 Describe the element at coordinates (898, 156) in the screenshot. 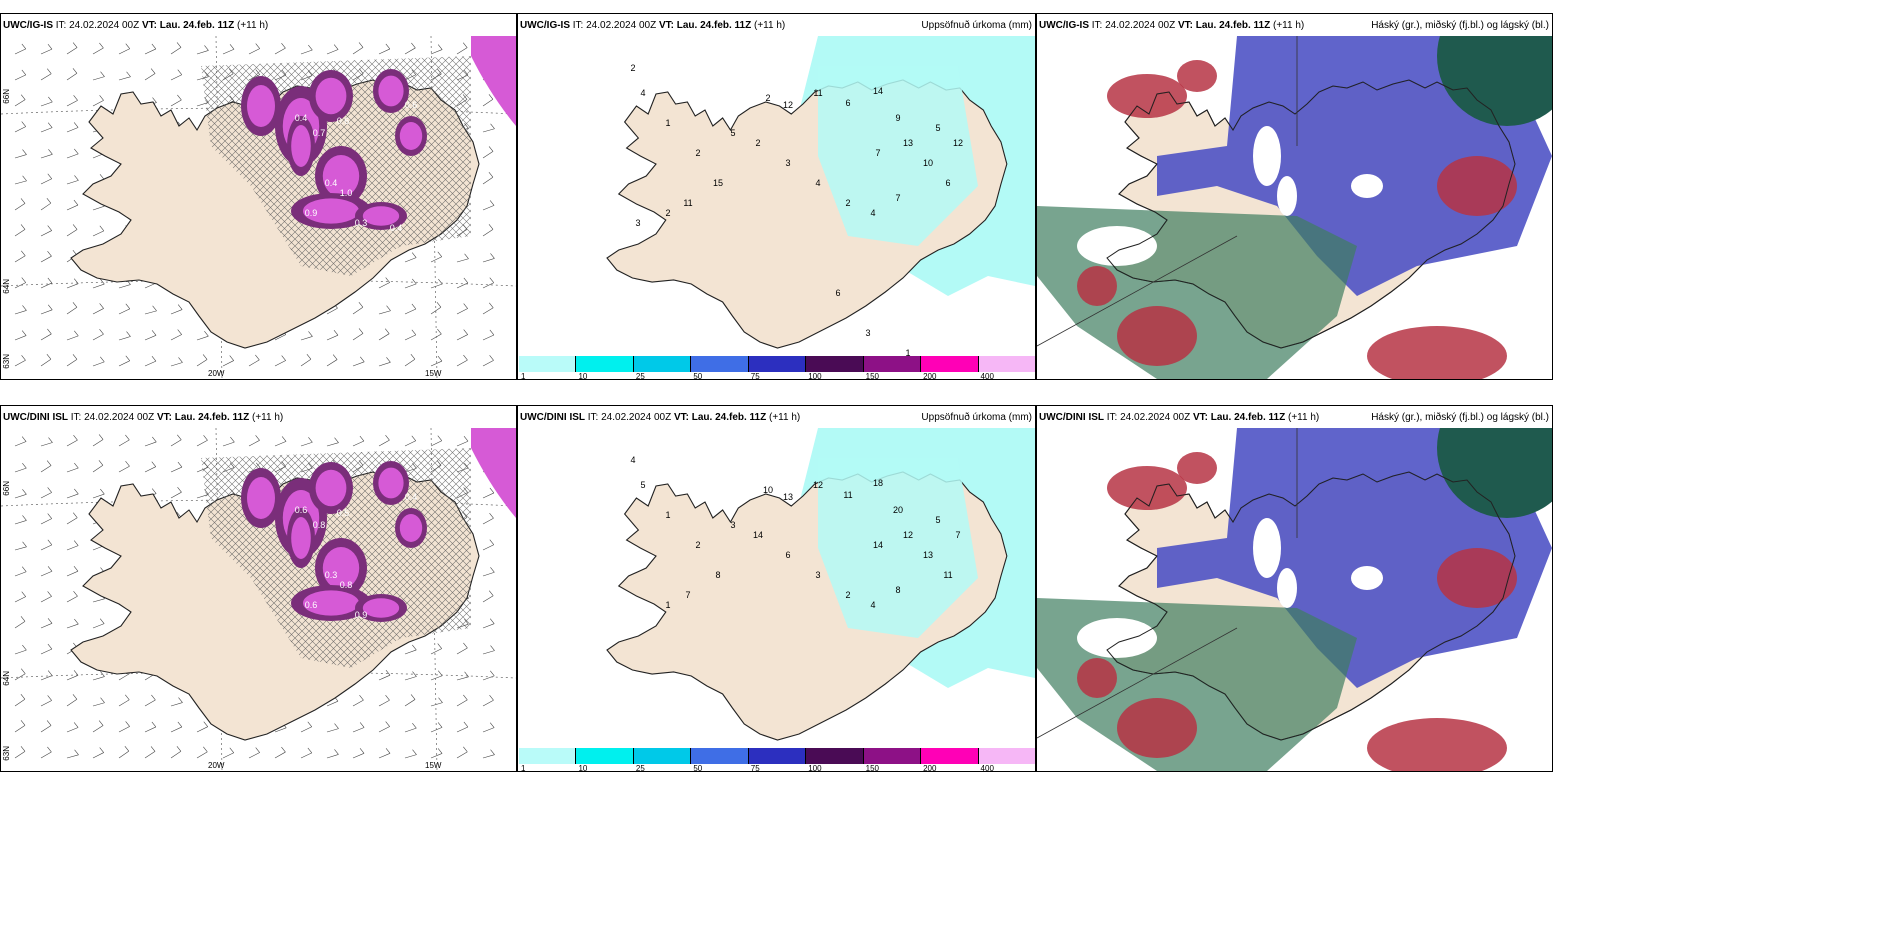

I see `precip-field-inland` at that location.